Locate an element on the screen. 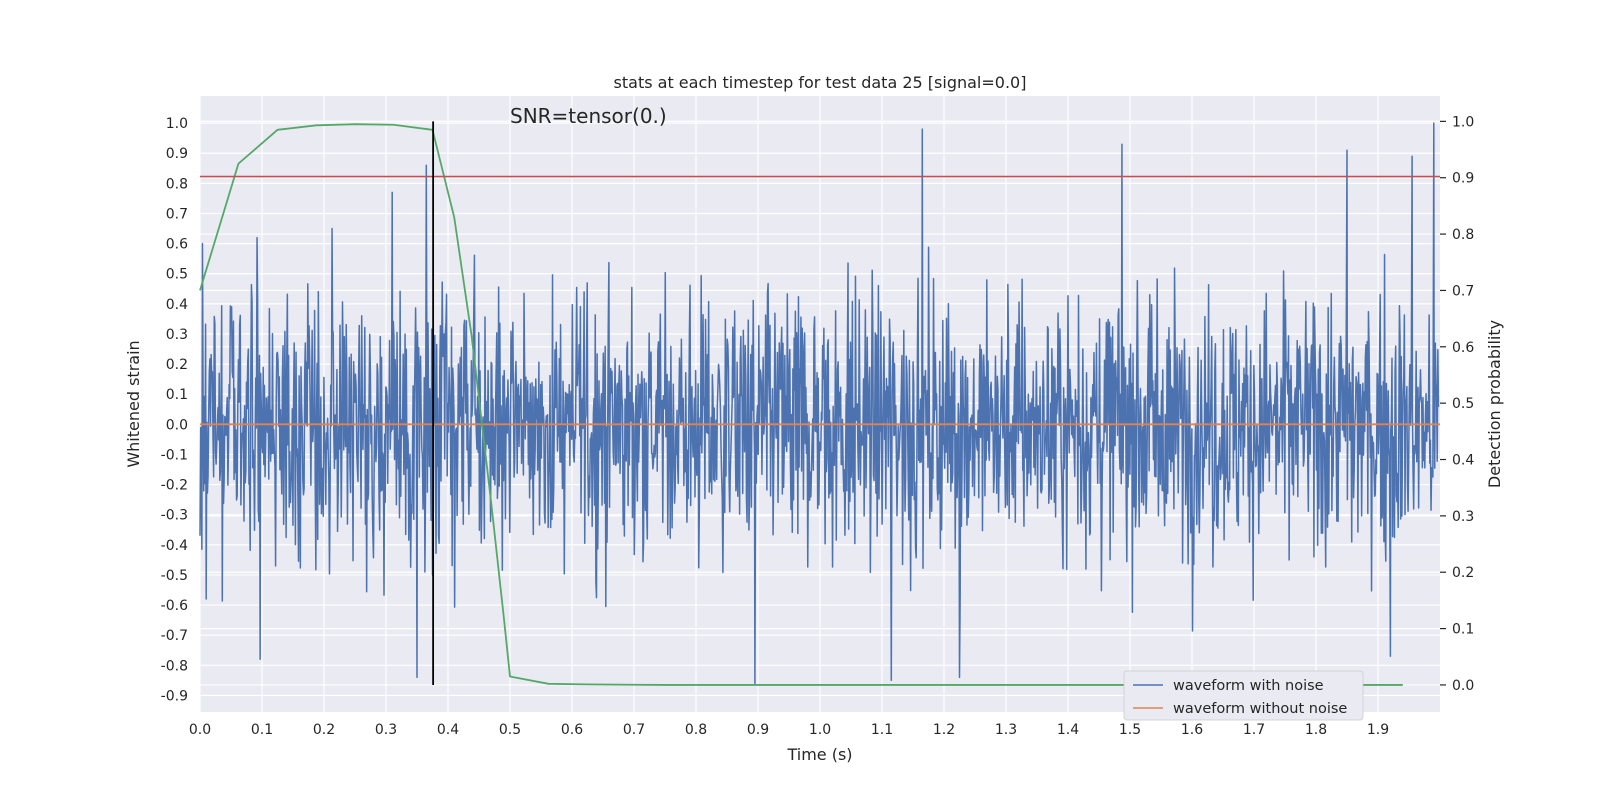 This screenshot has width=1600, height=800. y-tick-label-left: -0.5 is located at coordinates (174, 576).